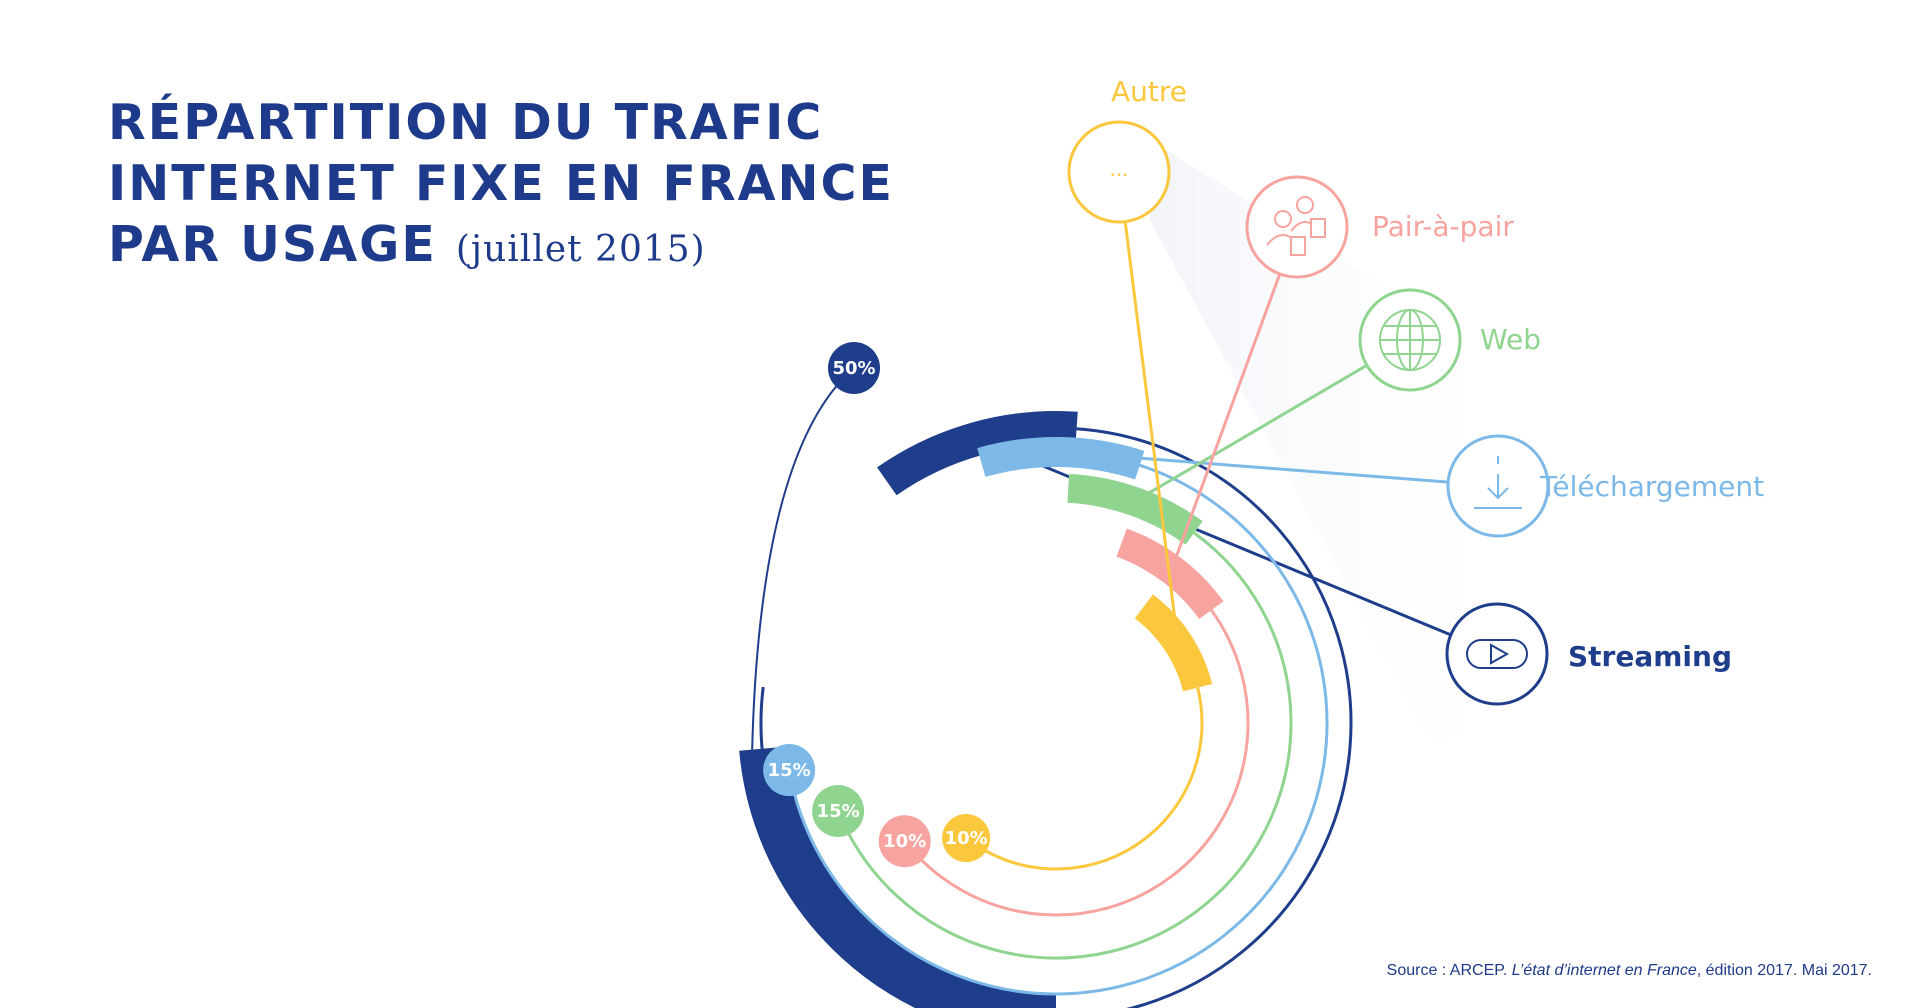 This screenshot has width=1920, height=1008. What do you see at coordinates (1173, 643) in the screenshot?
I see `band-autre` at bounding box center [1173, 643].